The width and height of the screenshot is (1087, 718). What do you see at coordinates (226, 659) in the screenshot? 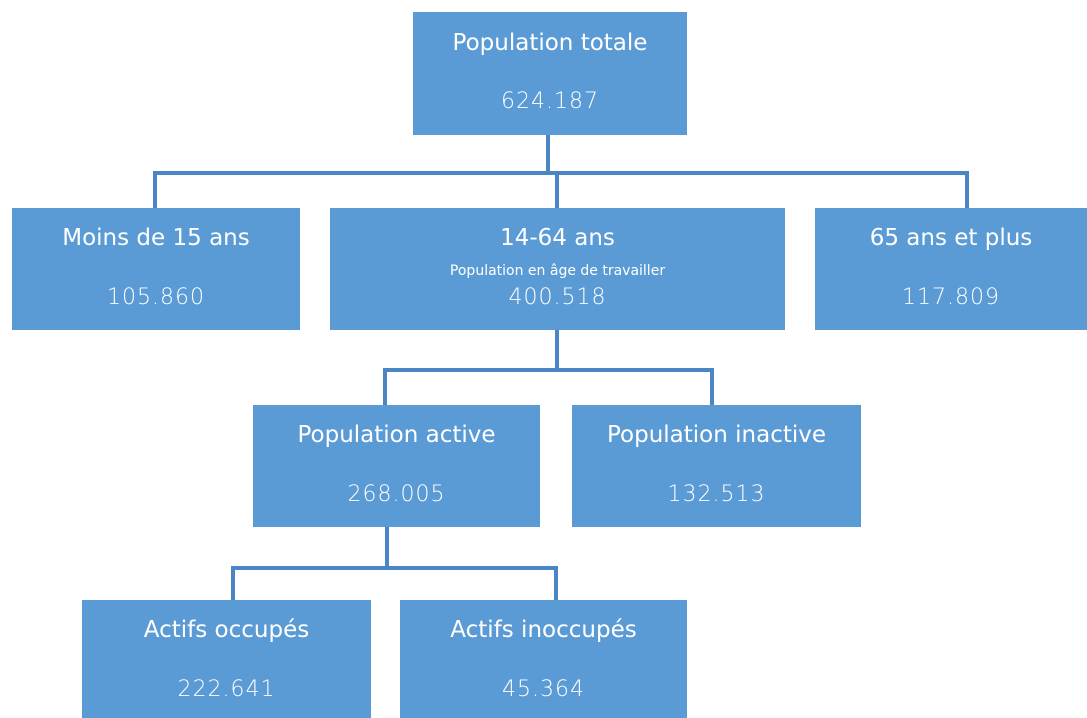
I see `node: Actifs occupés 222.641` at bounding box center [226, 659].